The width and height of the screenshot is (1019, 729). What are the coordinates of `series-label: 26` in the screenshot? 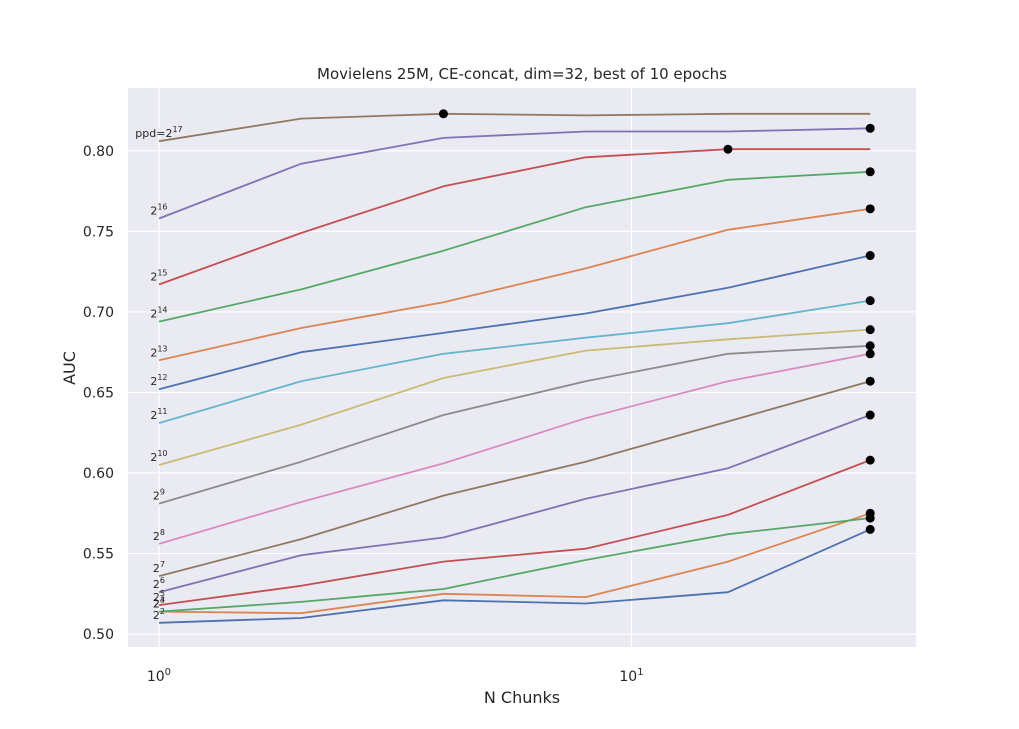 It's located at (159, 583).